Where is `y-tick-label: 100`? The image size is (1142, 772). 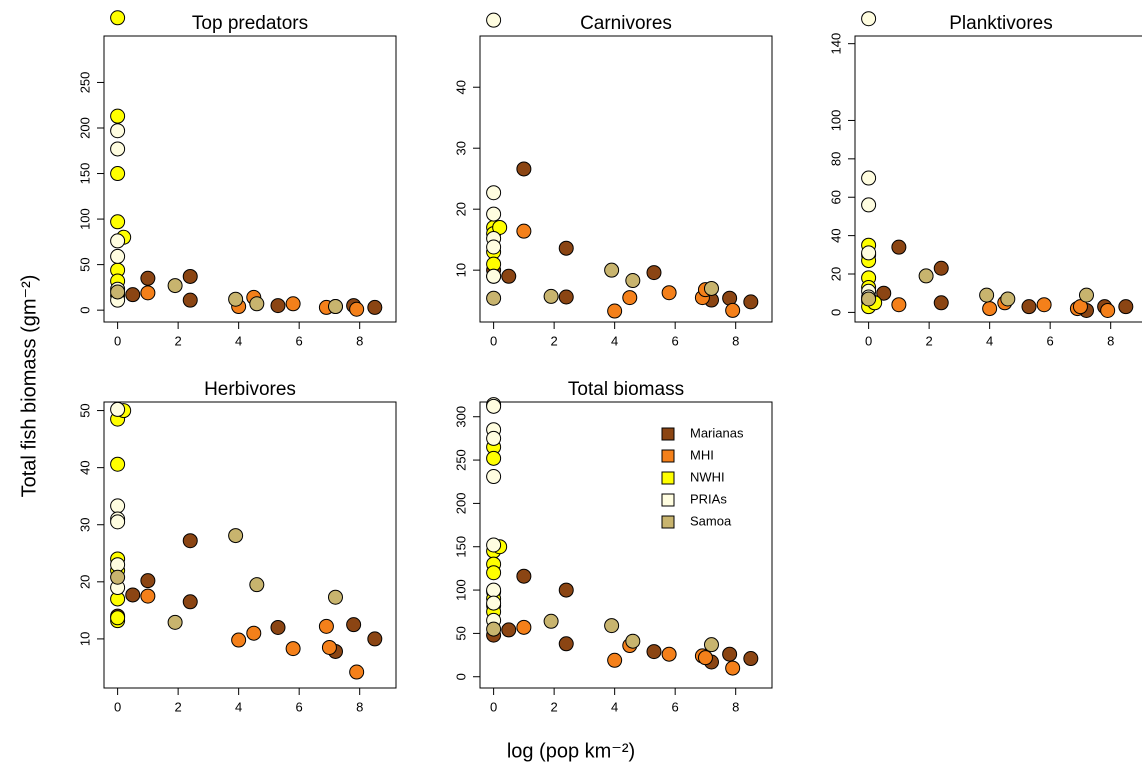 y-tick-label: 100 is located at coordinates (835, 121).